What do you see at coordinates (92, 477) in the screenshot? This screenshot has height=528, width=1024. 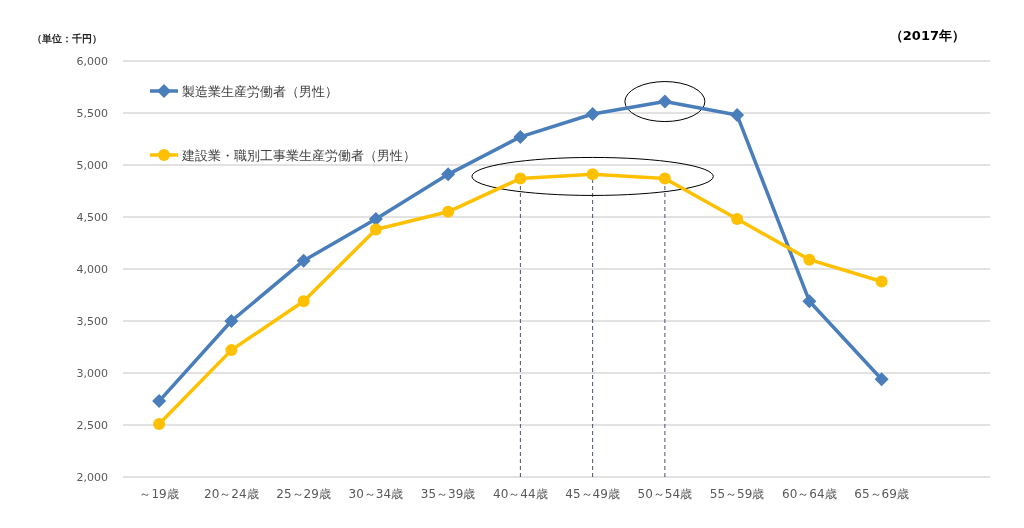 I see `y-tick-label: 2,000` at bounding box center [92, 477].